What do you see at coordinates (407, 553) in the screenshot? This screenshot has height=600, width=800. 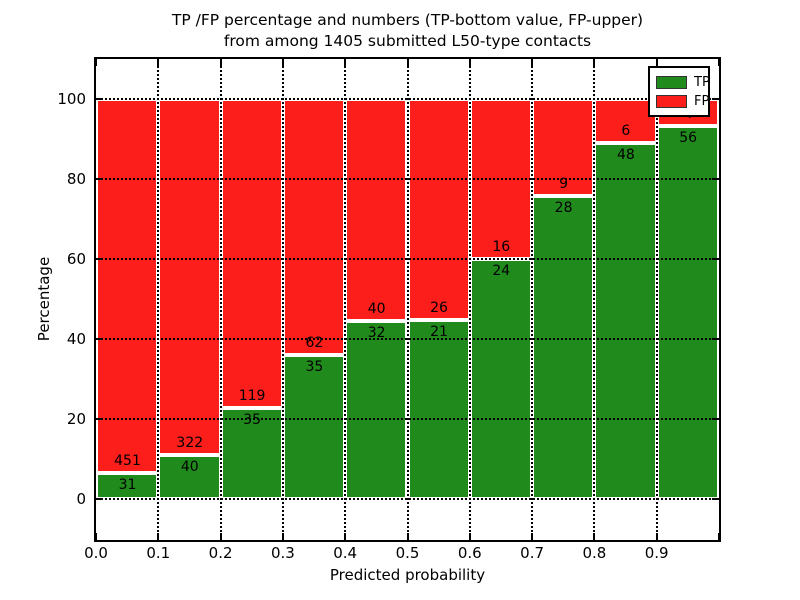 I see `x-tick-label: 0.5` at bounding box center [407, 553].